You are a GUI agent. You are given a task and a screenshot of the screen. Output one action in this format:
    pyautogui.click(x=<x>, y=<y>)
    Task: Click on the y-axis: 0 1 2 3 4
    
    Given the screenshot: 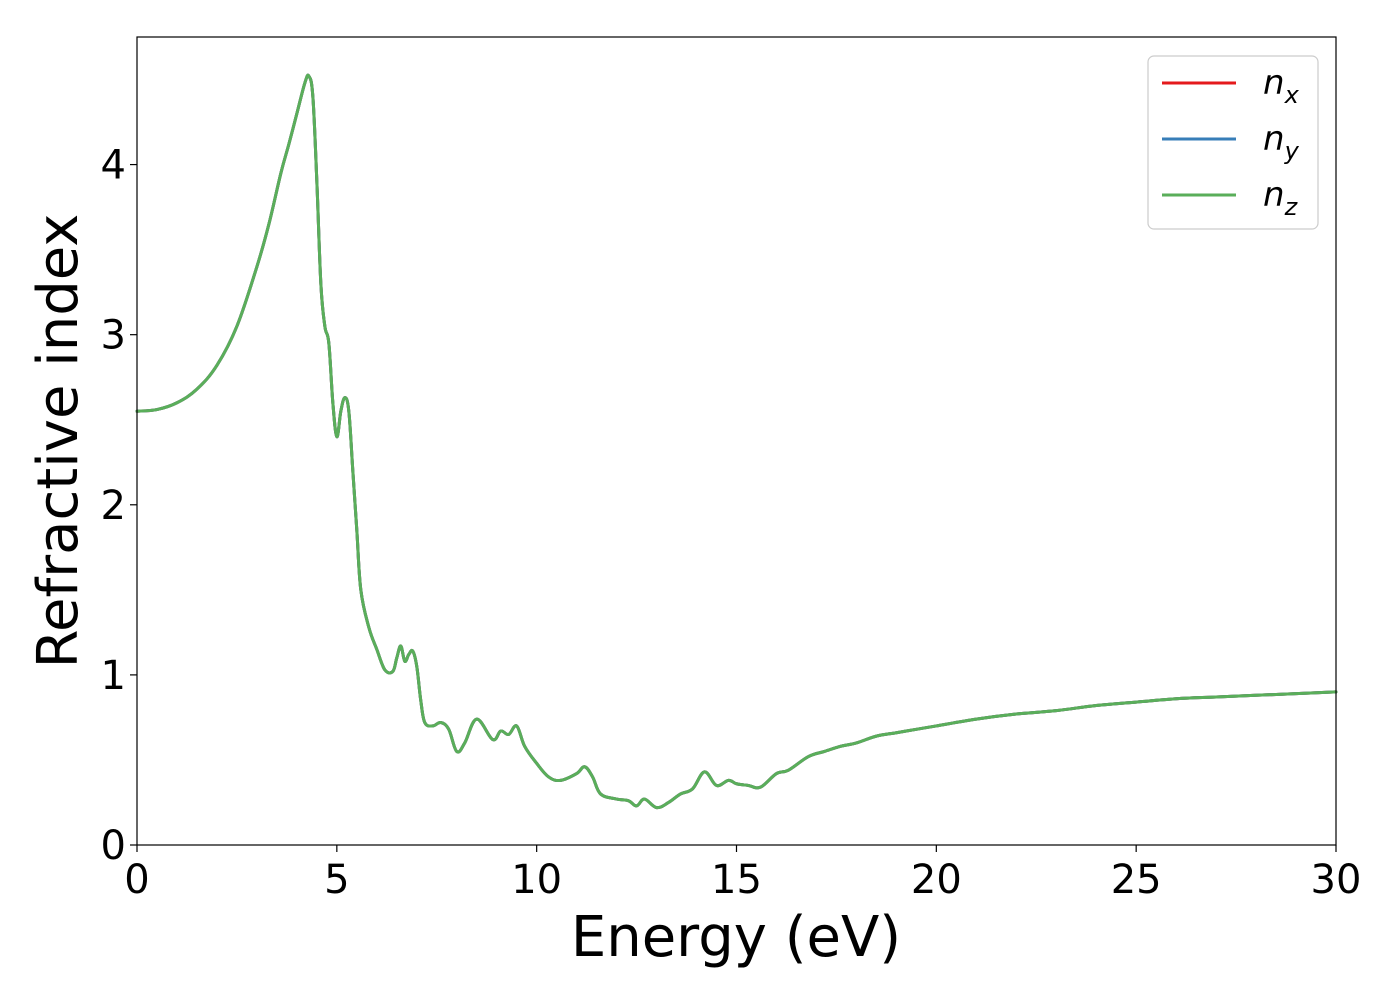 What is the action you would take?
    pyautogui.click(x=119, y=506)
    